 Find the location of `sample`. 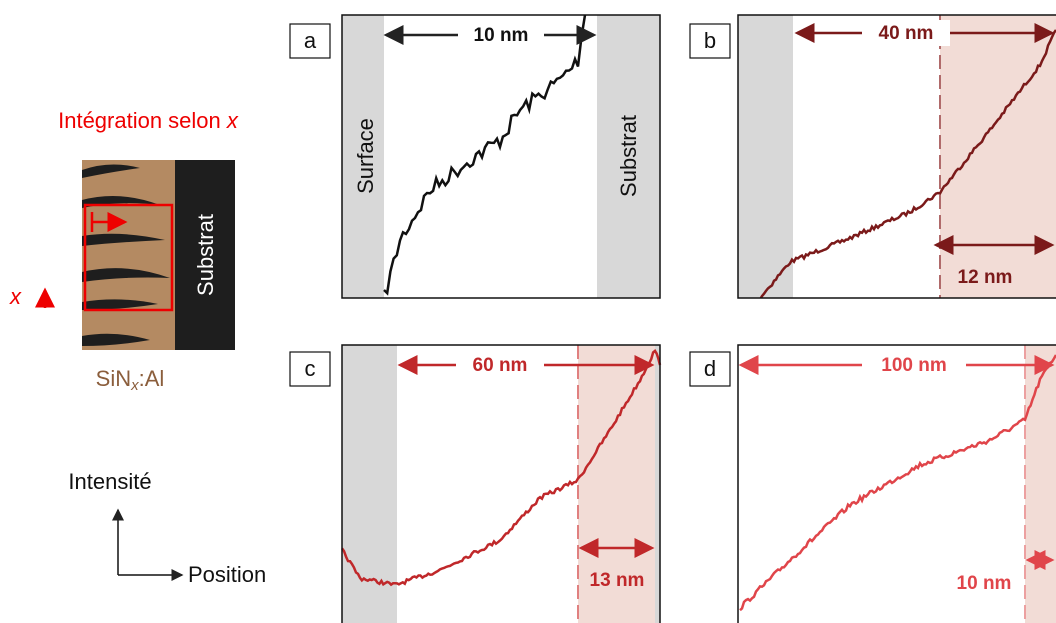

sample is located at coordinates (128, 255).